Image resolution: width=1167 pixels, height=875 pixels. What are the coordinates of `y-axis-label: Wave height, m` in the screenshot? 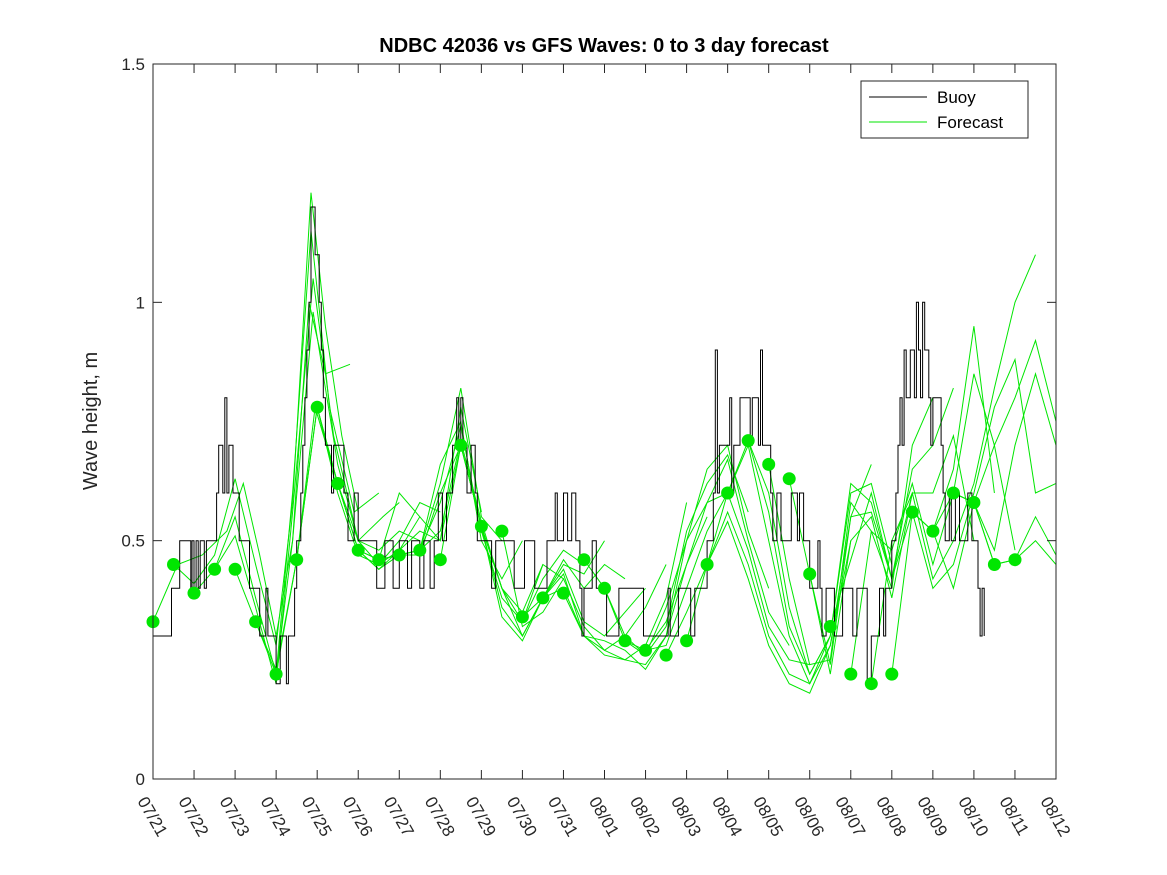 It's located at (91, 421).